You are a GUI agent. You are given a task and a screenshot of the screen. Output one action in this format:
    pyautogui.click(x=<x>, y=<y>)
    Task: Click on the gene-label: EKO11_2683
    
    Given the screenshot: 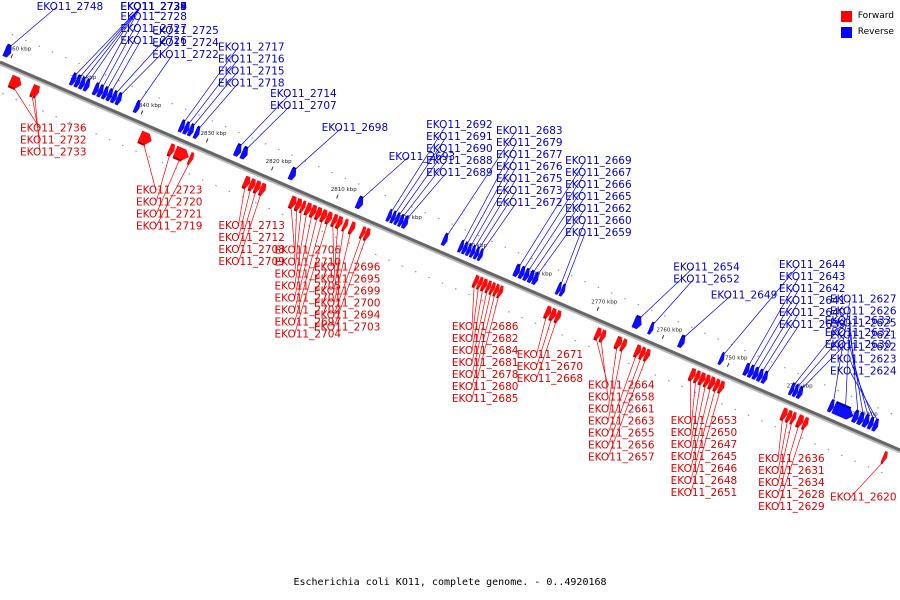 What is the action you would take?
    pyautogui.click(x=529, y=131)
    